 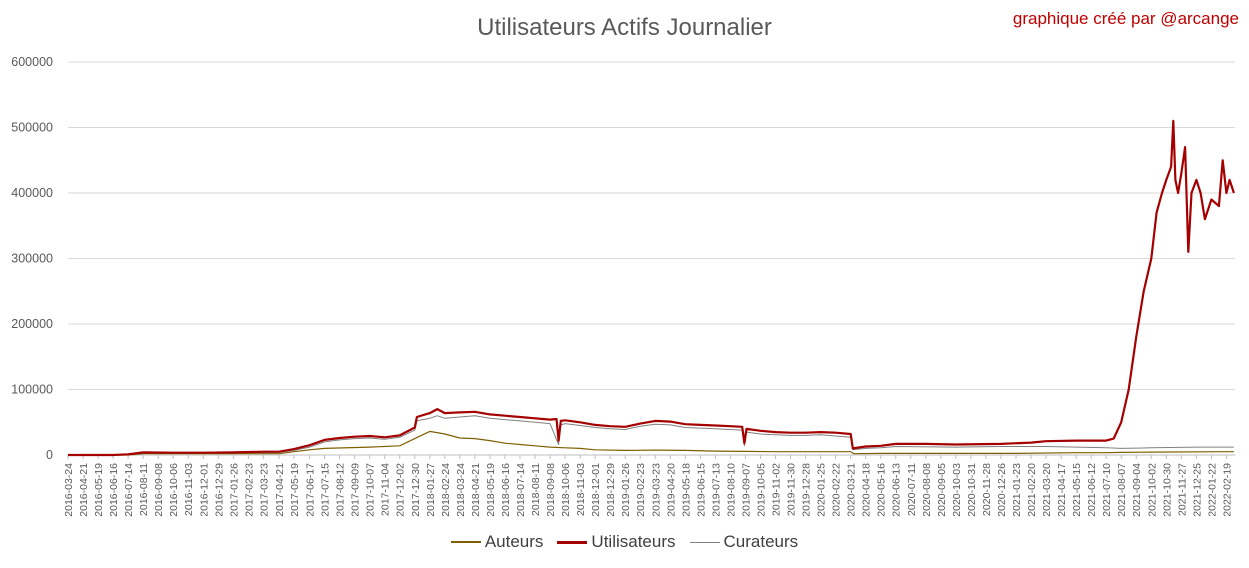 I want to click on x-tick-label: 2018-08-11, so click(x=536, y=489).